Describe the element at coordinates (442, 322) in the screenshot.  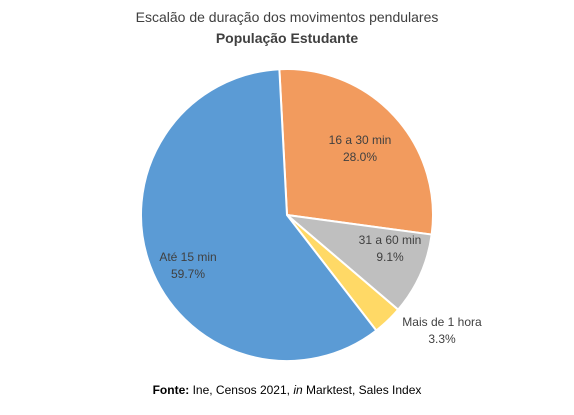
I see `slice-label-text: Mais de 1 hora` at that location.